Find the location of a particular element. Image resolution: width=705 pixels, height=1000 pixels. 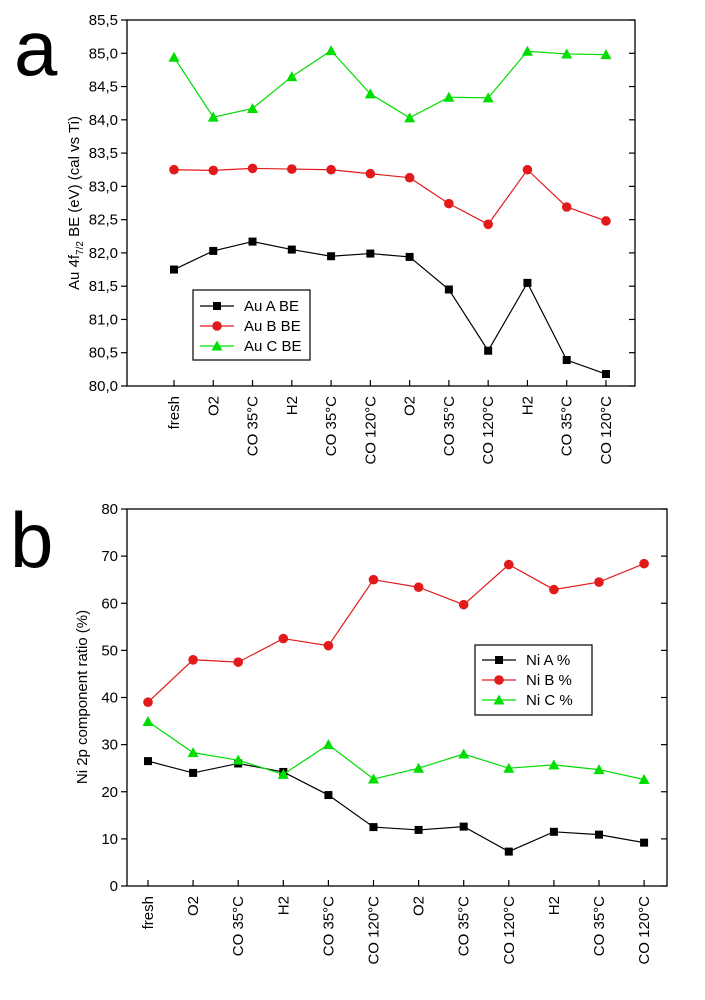

a-y-tick-label: 84,5 is located at coordinates (103, 87).